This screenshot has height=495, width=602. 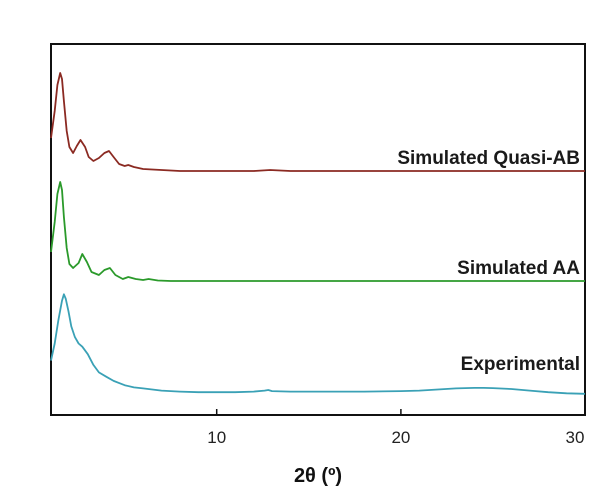 I want to click on x-tick-label-10: 10, so click(x=216, y=437).